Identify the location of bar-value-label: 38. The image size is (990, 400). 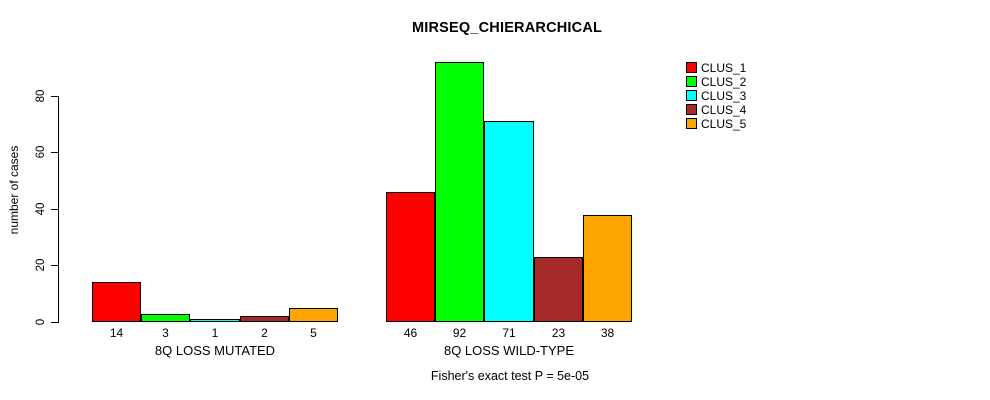
(607, 333).